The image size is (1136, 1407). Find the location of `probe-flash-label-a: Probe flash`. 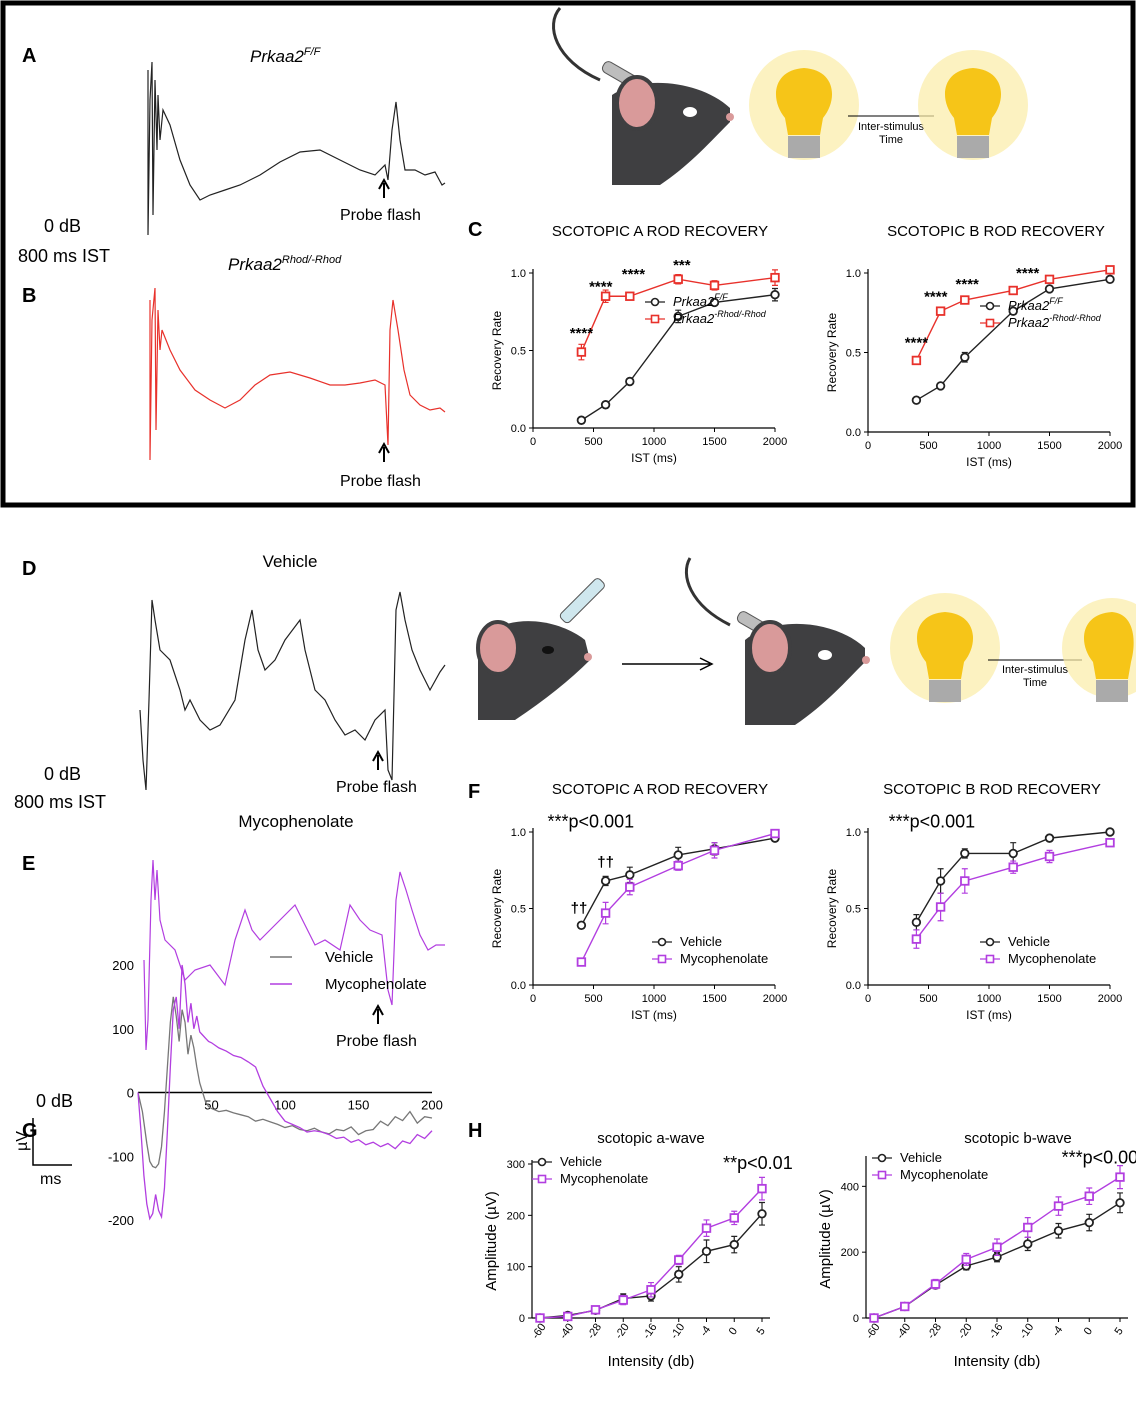

probe-flash-label-a: Probe flash is located at coordinates (380, 215).